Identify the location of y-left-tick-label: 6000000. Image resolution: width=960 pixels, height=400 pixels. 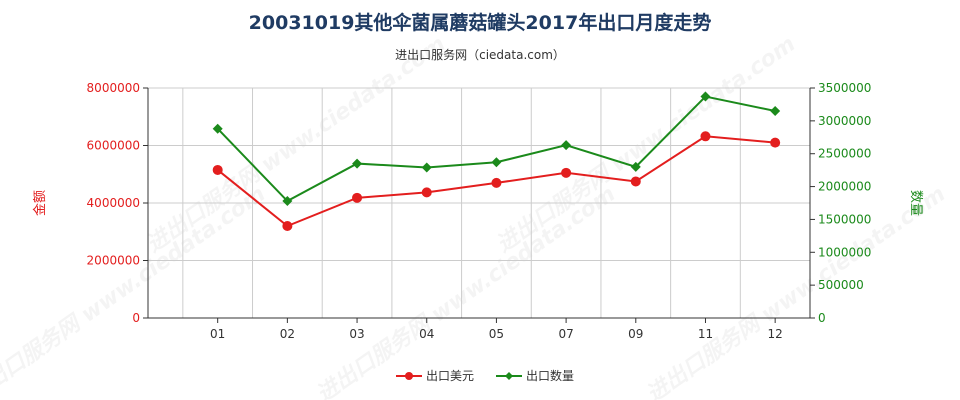
(113, 146).